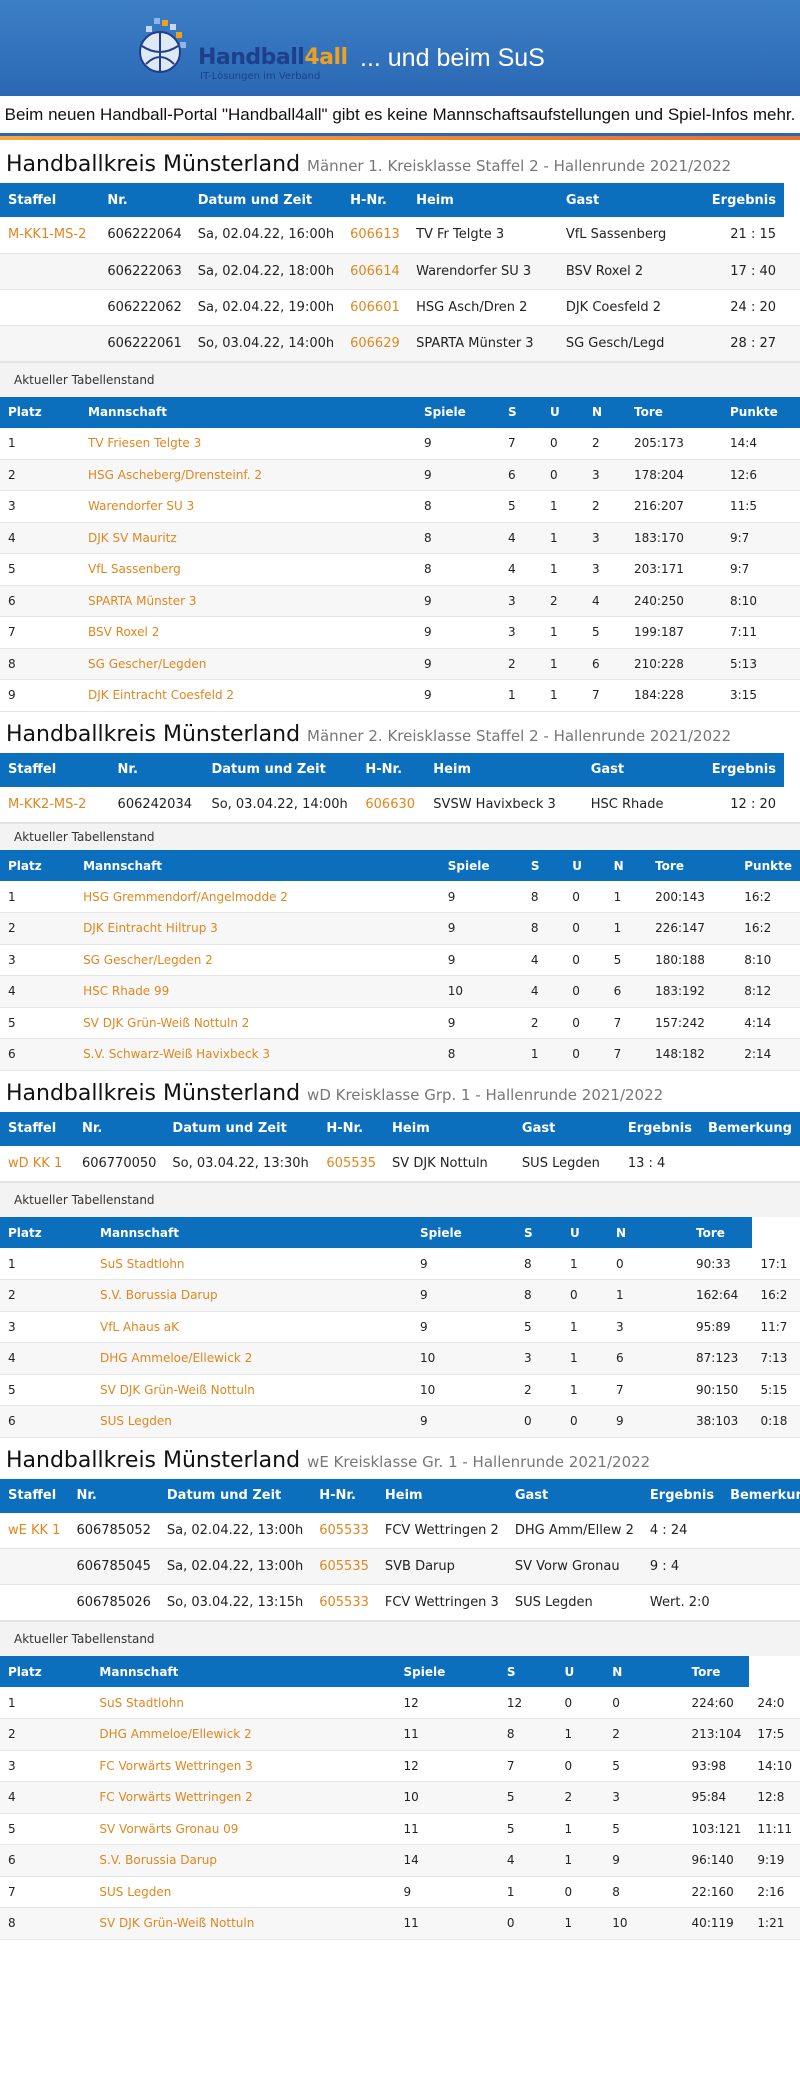 The image size is (800, 2086). I want to click on logo-wordmark: Handball4all, so click(273, 57).